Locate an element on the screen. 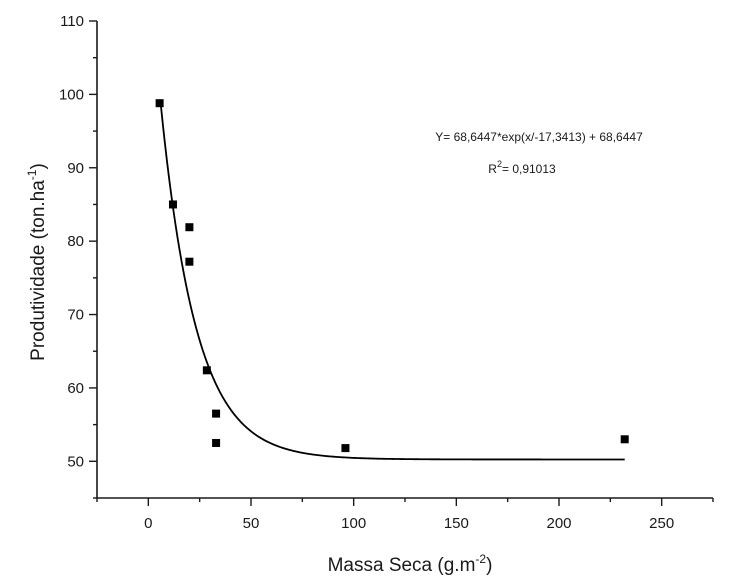 The height and width of the screenshot is (581, 740). y-tick-label: 50 is located at coordinates (75, 461).